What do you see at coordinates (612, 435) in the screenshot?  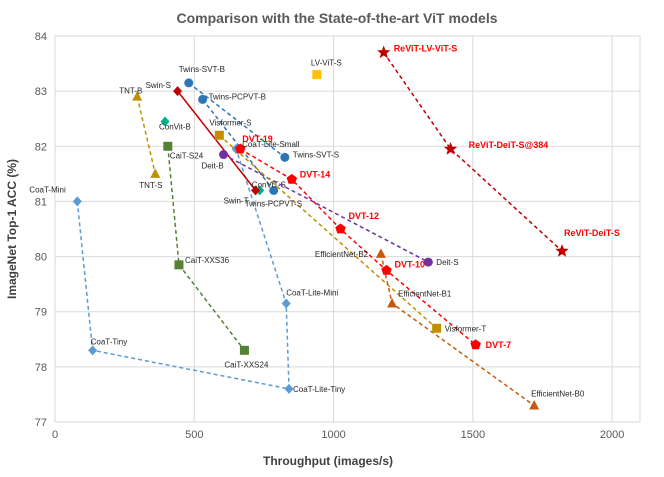 I see `x-tick-label: 2000` at bounding box center [612, 435].